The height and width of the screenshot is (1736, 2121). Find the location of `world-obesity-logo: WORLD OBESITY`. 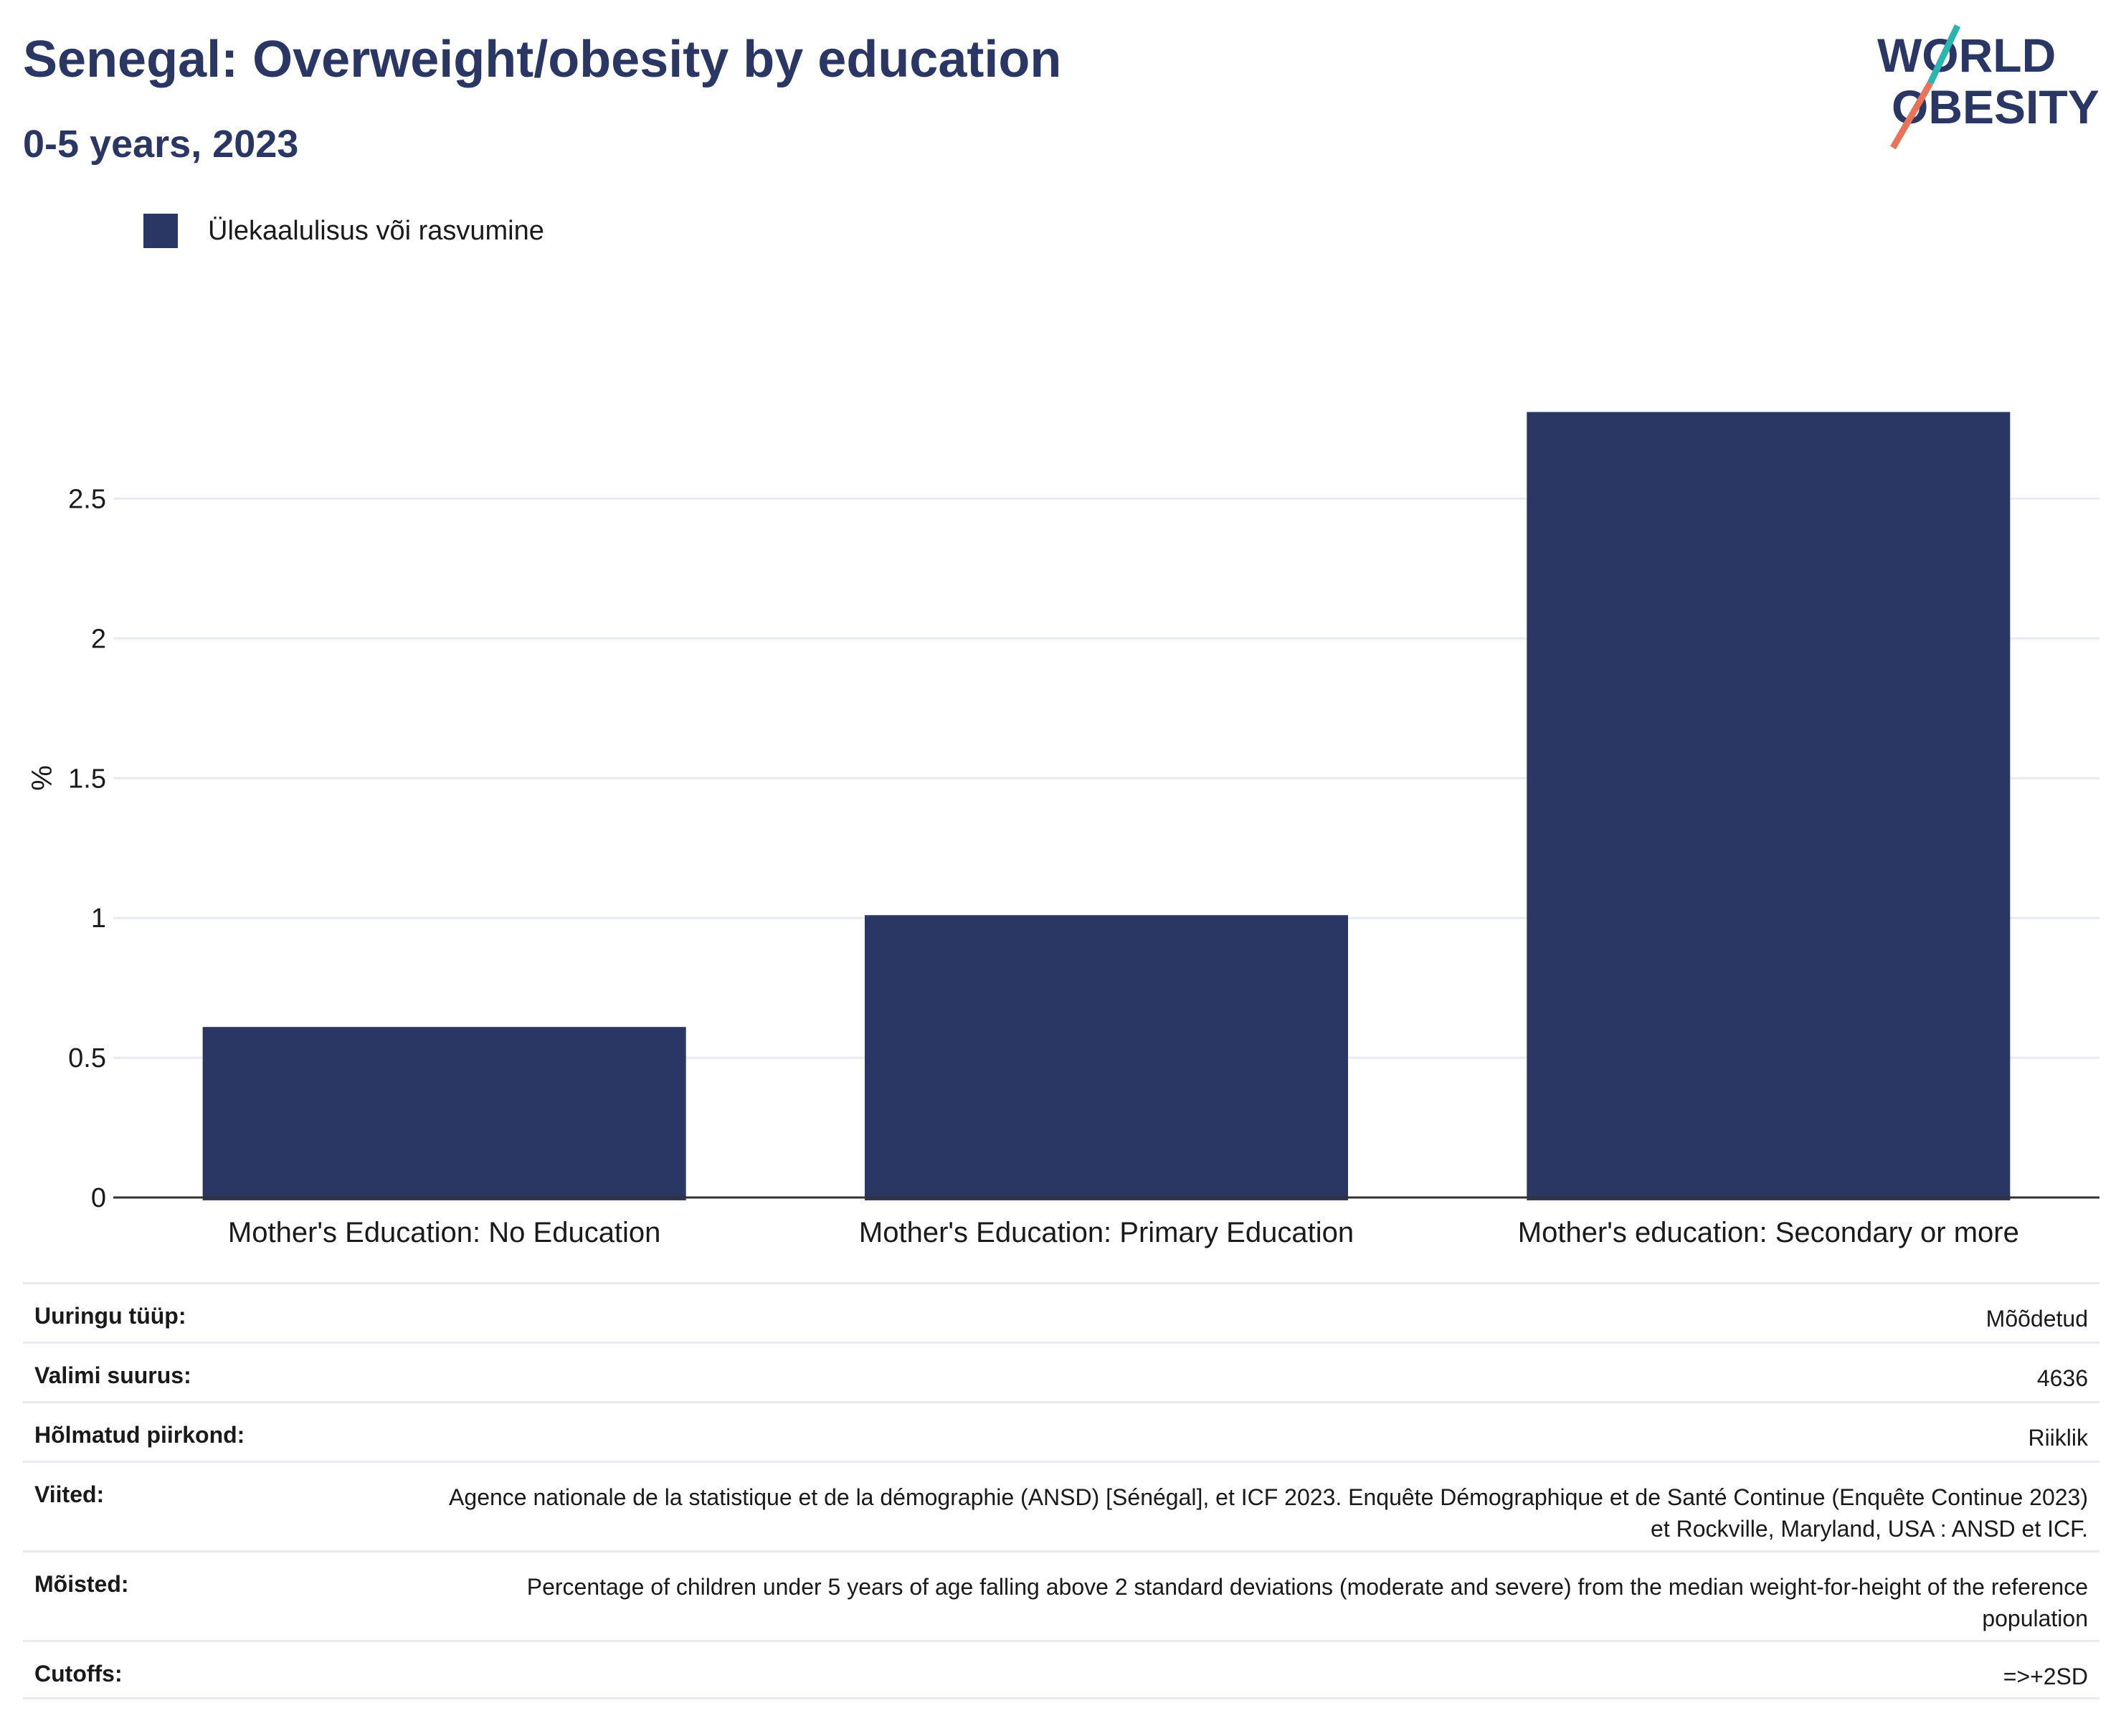

world-obesity-logo: WORLD OBESITY is located at coordinates (1988, 87).